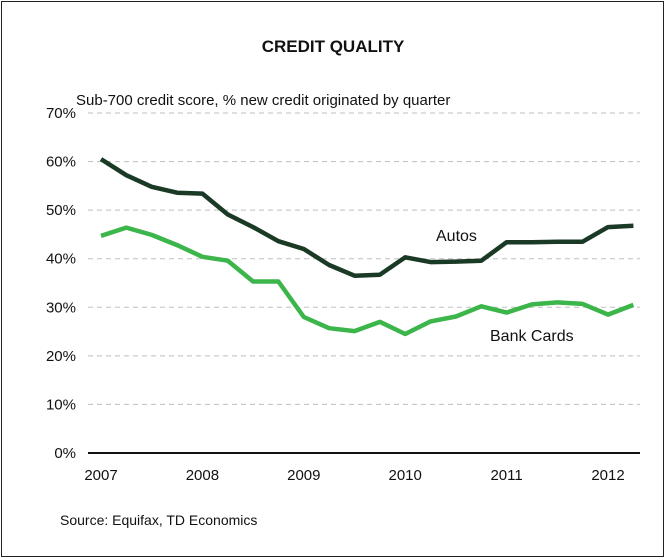 The width and height of the screenshot is (667, 560). Describe the element at coordinates (61, 259) in the screenshot. I see `y-tick-label: 40%` at that location.